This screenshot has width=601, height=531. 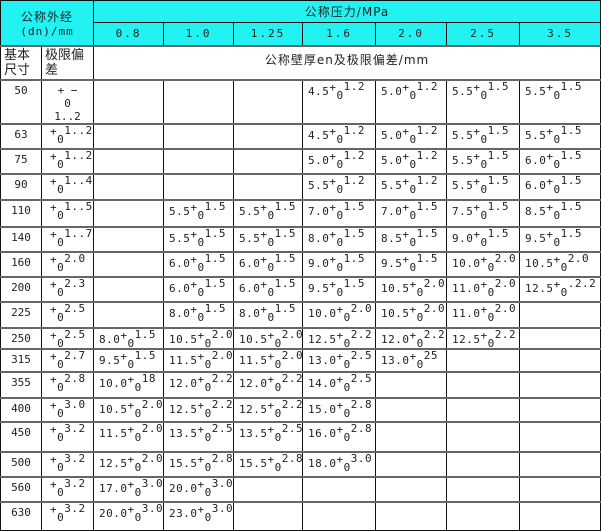 What do you see at coordinates (411, 34) in the screenshot?
I see `pressure-column-header: 2.0` at bounding box center [411, 34].